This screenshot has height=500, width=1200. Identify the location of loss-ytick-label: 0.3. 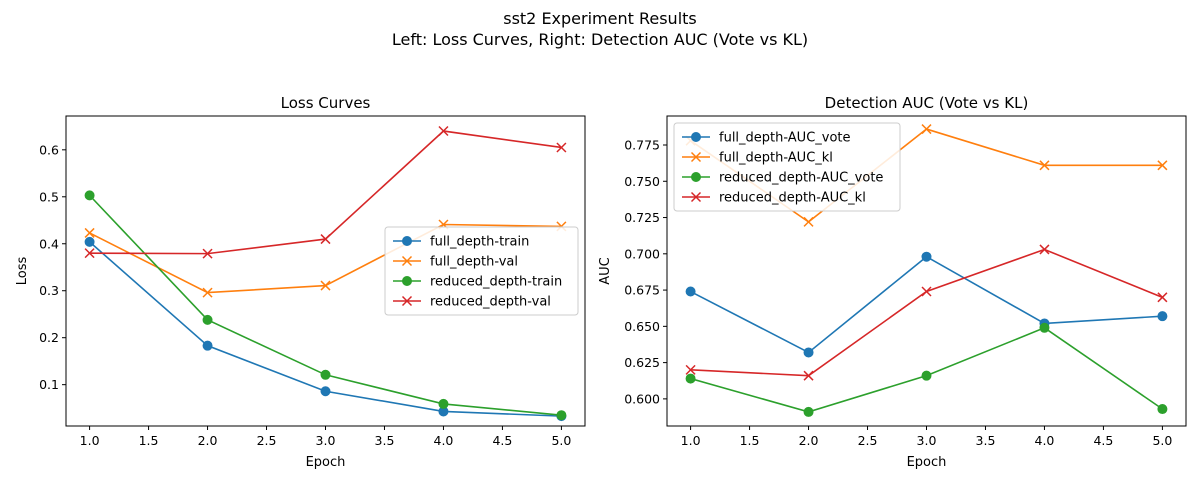
(49, 290).